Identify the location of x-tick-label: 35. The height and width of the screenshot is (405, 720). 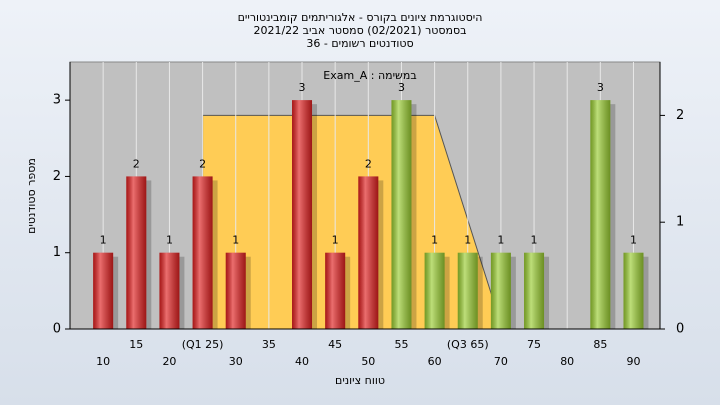
(269, 344).